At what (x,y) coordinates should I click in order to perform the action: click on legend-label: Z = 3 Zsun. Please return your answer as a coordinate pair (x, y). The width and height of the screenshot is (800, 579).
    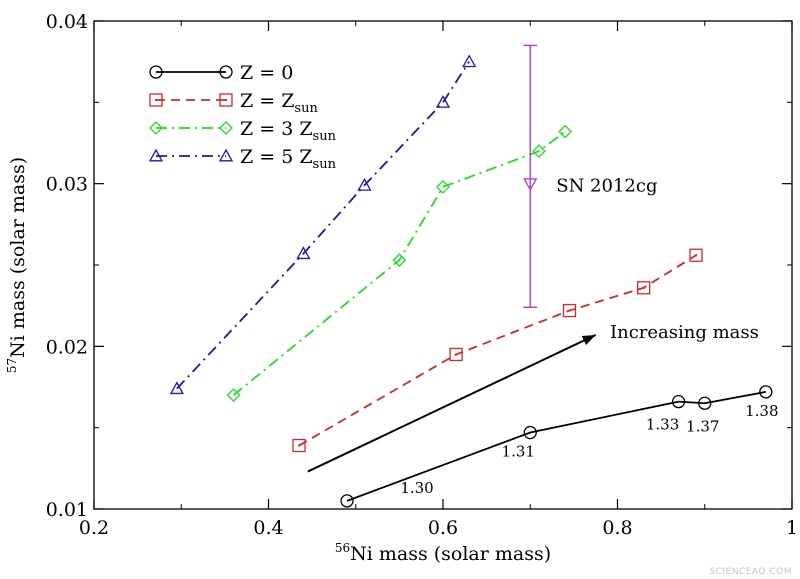
    Looking at the image, I should click on (288, 131).